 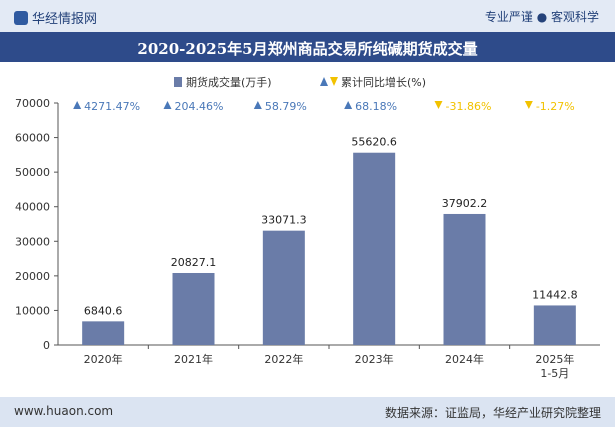 What do you see at coordinates (32, 103) in the screenshot?
I see `y-tick-label: 70000` at bounding box center [32, 103].